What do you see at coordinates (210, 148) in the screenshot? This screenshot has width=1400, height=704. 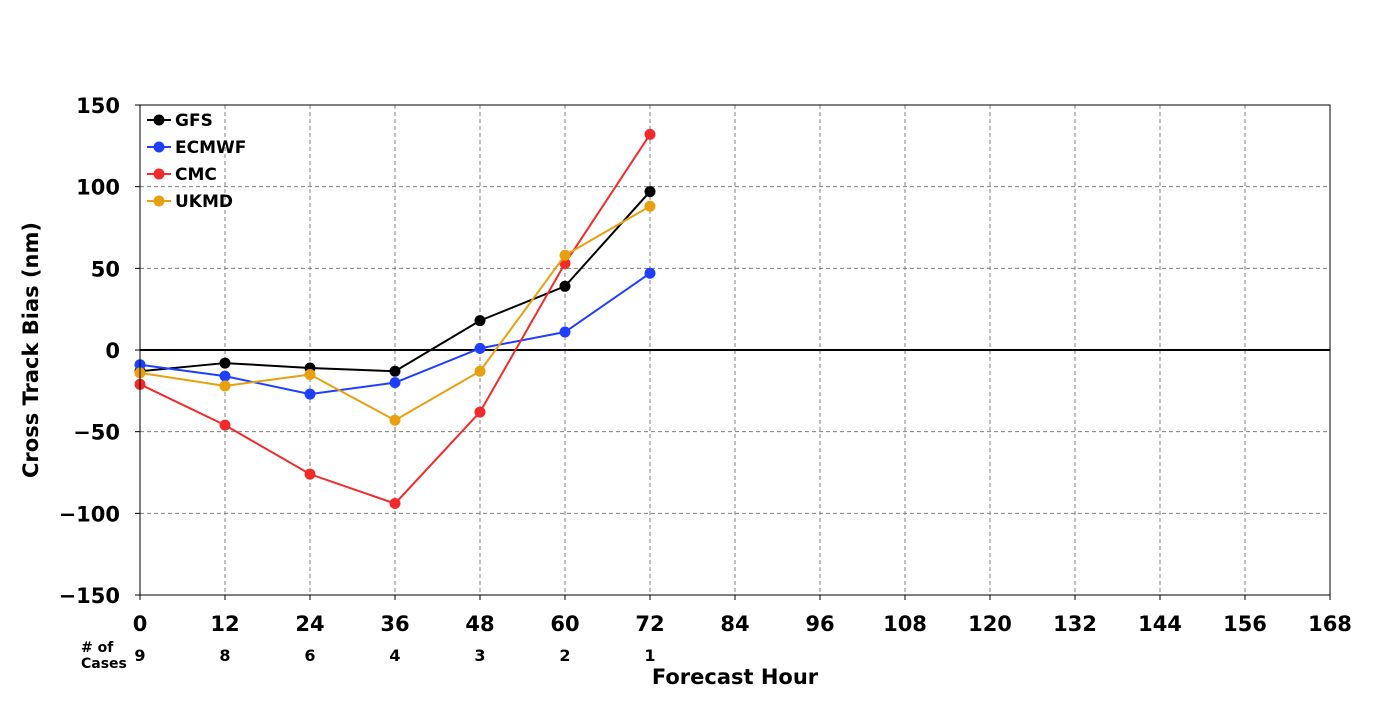 I see `legend-label: ECMWF` at bounding box center [210, 148].